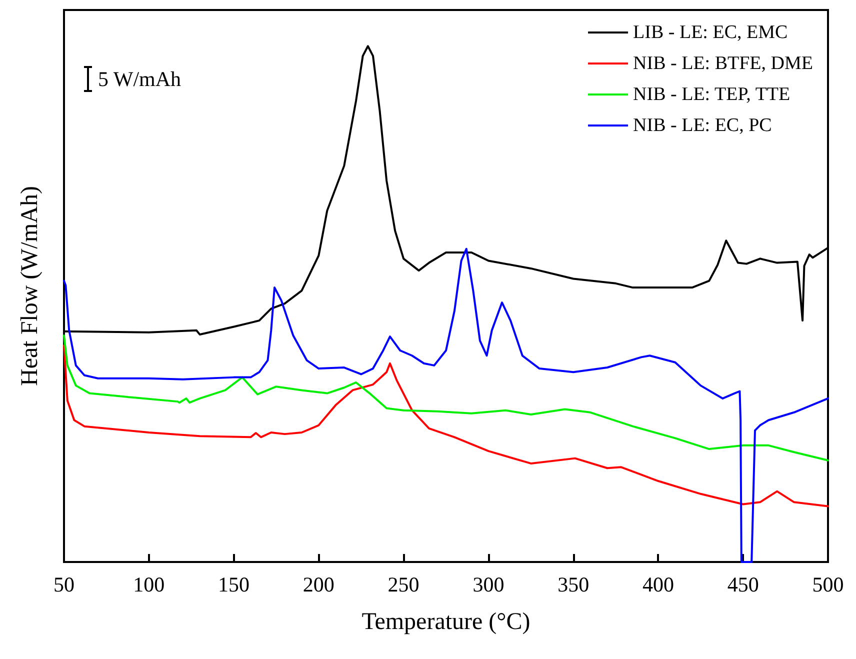  What do you see at coordinates (404, 584) in the screenshot?
I see `x-tick-label: 250` at bounding box center [404, 584].